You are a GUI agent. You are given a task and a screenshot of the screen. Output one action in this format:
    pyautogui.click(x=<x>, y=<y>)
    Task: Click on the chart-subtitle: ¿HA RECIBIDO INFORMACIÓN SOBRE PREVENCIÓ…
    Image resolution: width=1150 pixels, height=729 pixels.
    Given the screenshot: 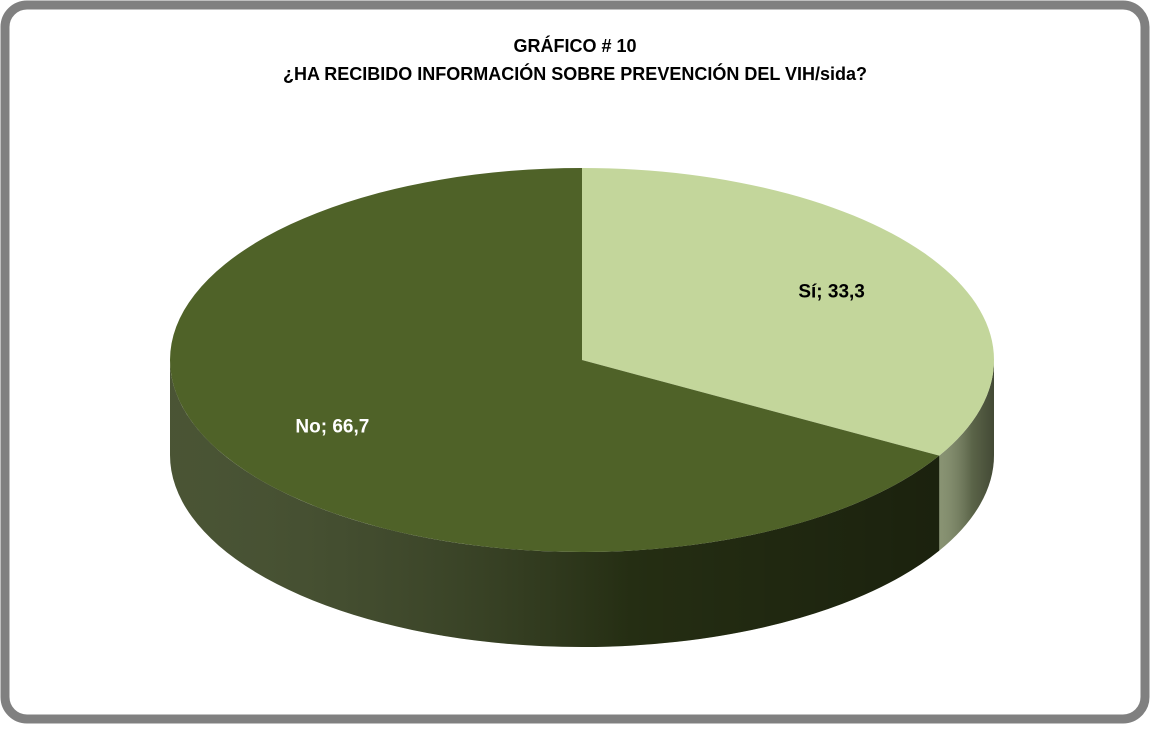 What is the action you would take?
    pyautogui.click(x=575, y=73)
    